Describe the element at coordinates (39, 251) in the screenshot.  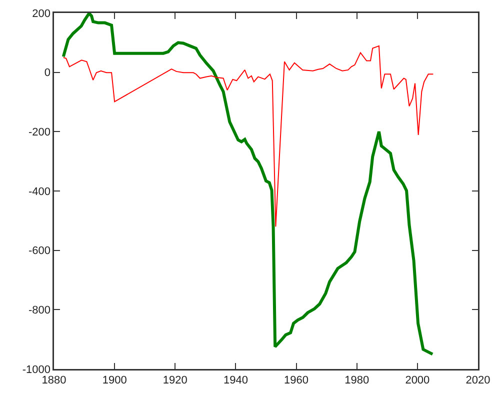
I see `y-tick-label: -600` at that location.